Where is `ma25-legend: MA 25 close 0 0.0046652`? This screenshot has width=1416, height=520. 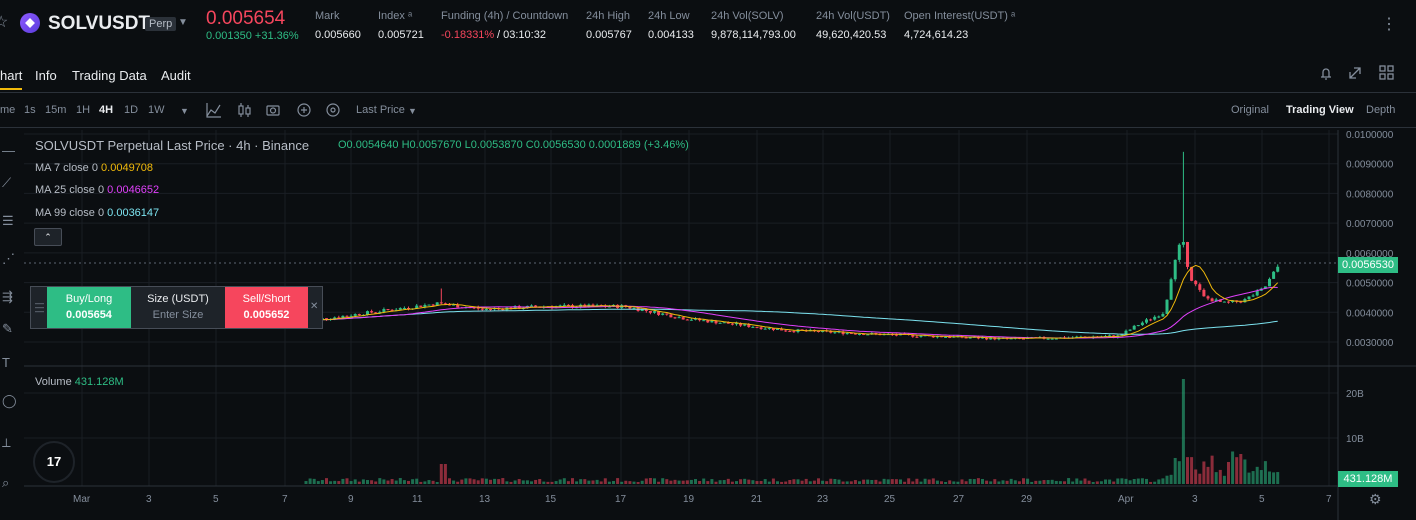 ma25-legend: MA 25 close 0 0.0046652 is located at coordinates (97, 190).